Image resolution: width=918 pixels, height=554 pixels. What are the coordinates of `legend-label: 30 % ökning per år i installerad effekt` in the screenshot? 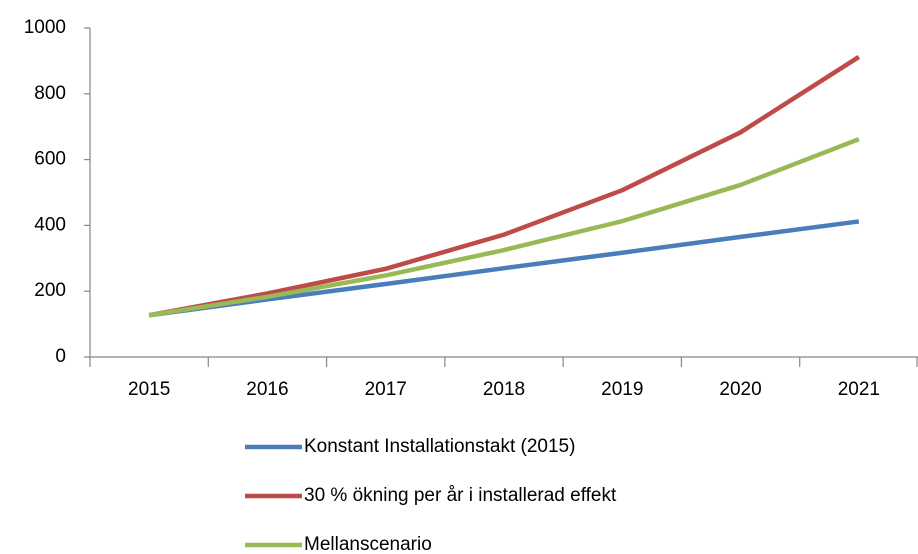 It's located at (460, 495).